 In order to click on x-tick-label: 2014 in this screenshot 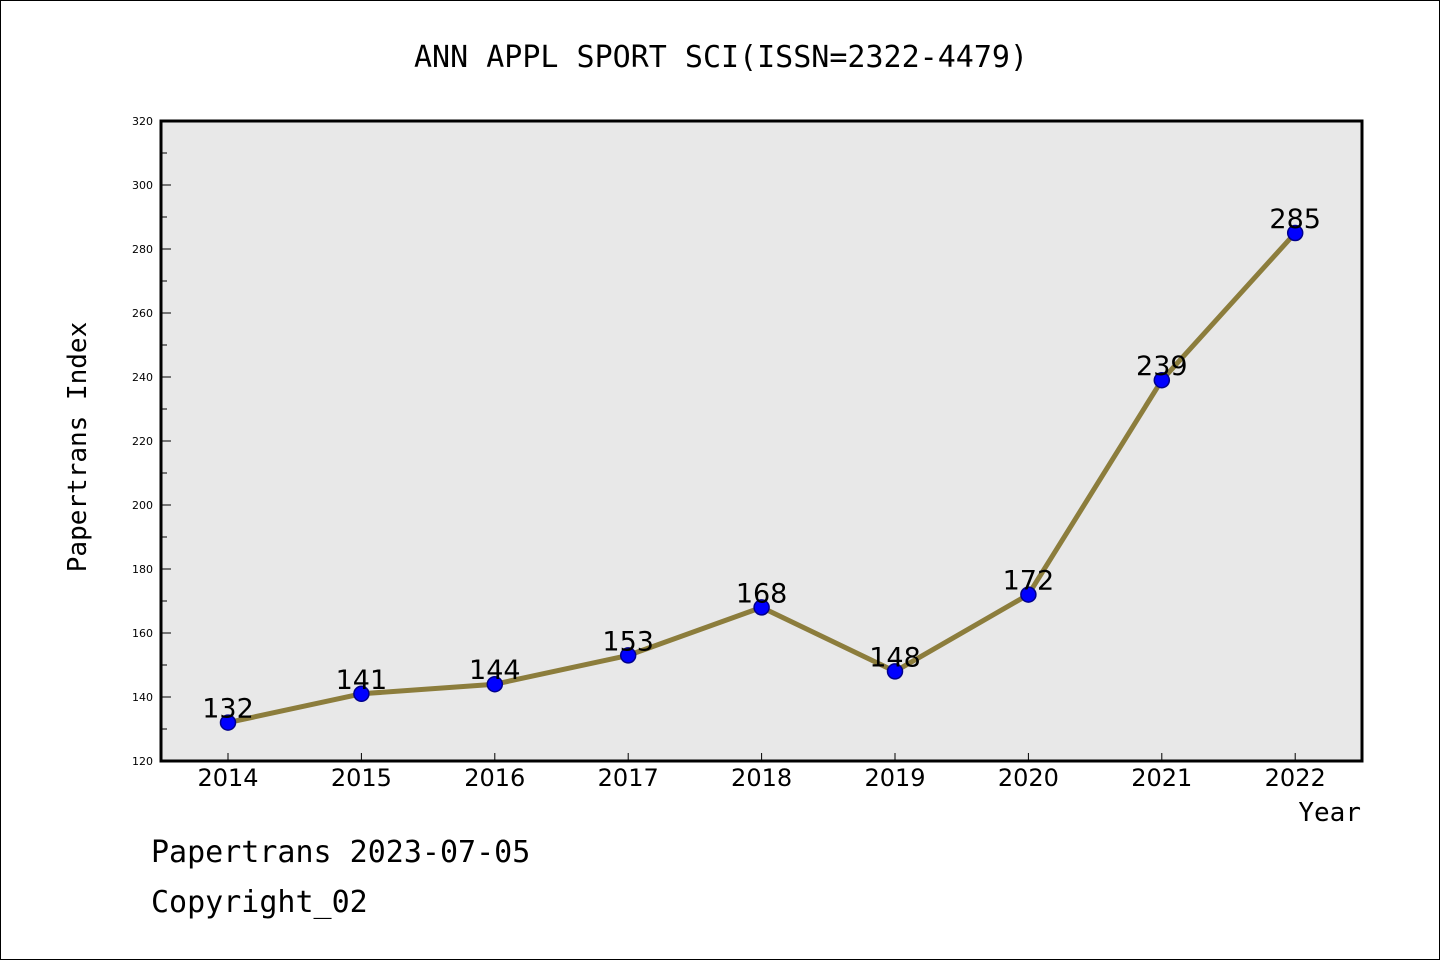, I will do `click(227, 778)`.